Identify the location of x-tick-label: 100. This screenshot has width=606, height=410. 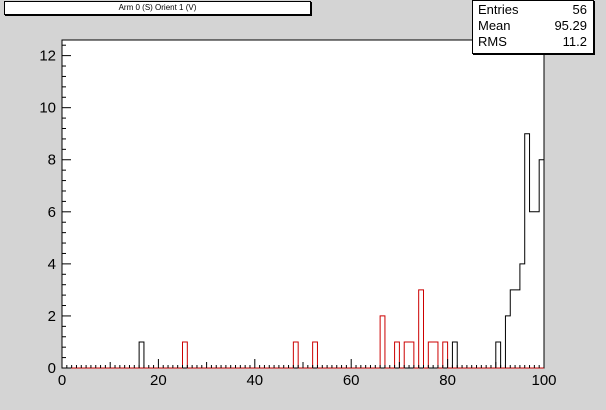
(543, 380).